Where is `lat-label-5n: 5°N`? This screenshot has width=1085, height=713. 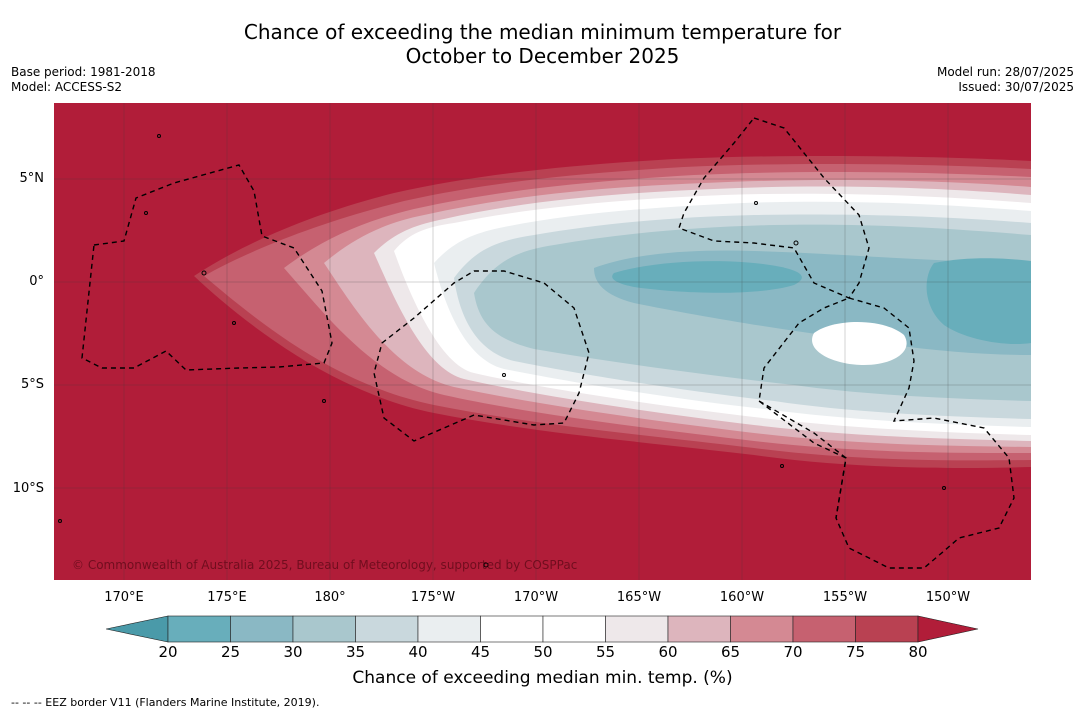
lat-label-5n: 5°N is located at coordinates (32, 178).